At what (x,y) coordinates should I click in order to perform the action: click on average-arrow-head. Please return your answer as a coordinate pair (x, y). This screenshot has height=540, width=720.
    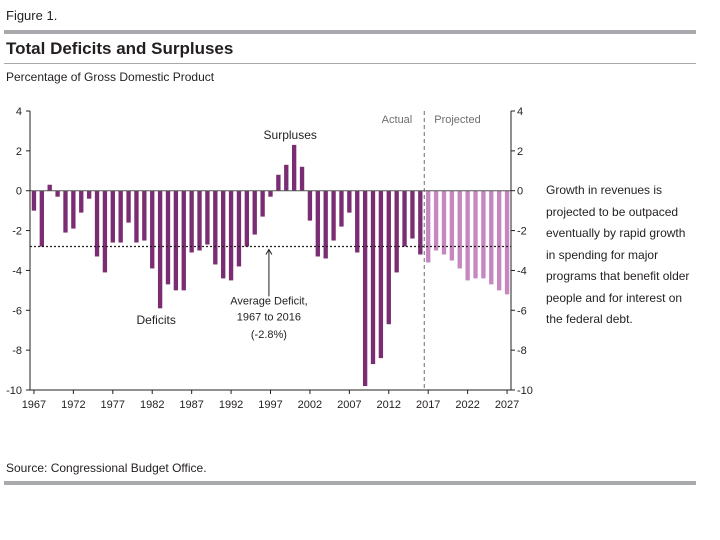
    Looking at the image, I should click on (269, 251).